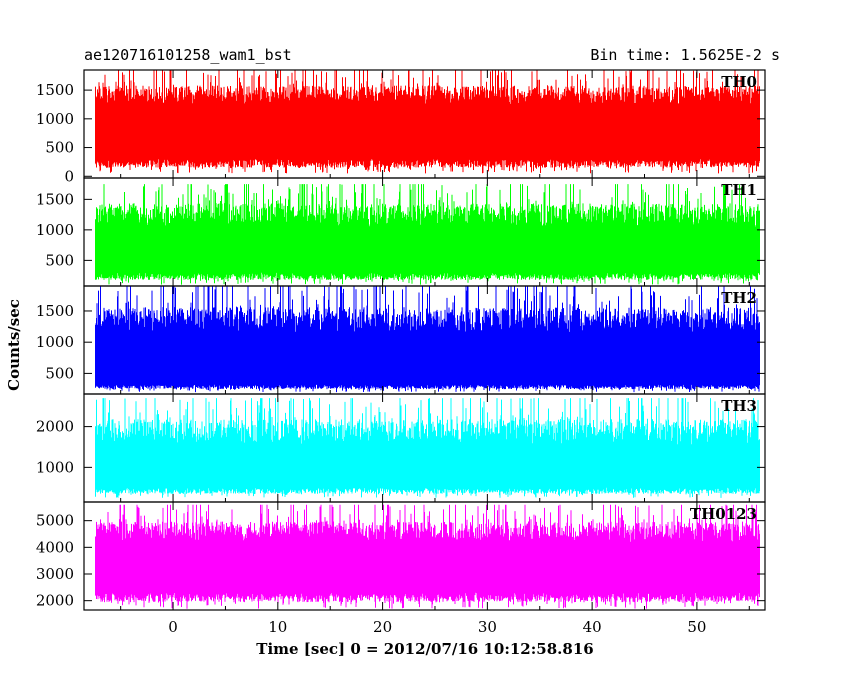 The width and height of the screenshot is (850, 685). Describe the element at coordinates (188, 55) in the screenshot. I see `chart-title: ae120716101258_wam1_bst` at that location.